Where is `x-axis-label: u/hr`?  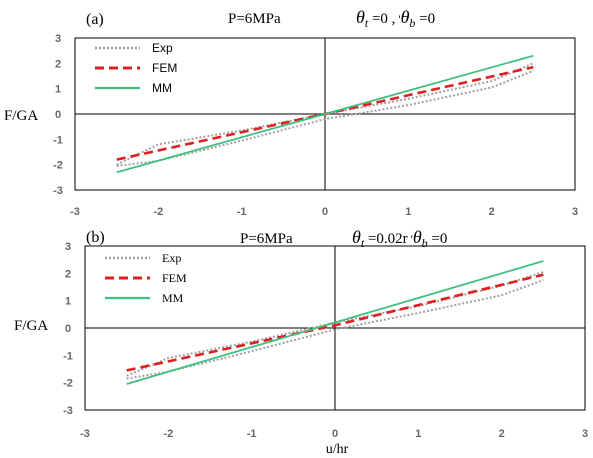
x-axis-label: u/hr is located at coordinates (337, 449).